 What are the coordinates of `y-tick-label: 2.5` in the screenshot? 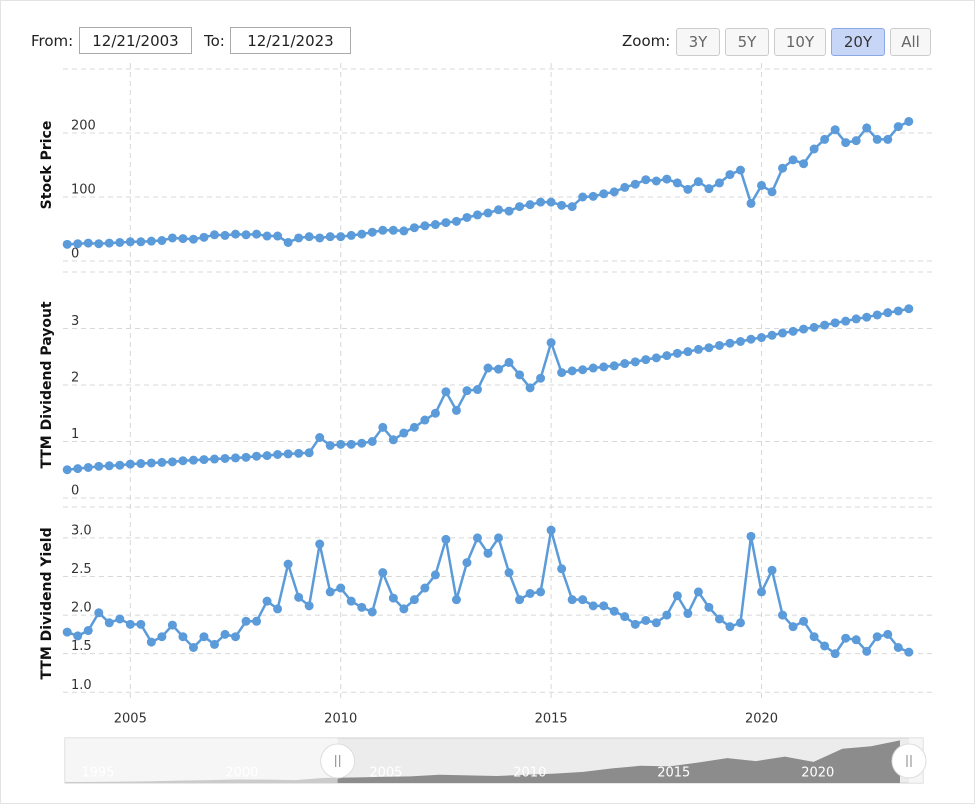 It's located at (81, 569).